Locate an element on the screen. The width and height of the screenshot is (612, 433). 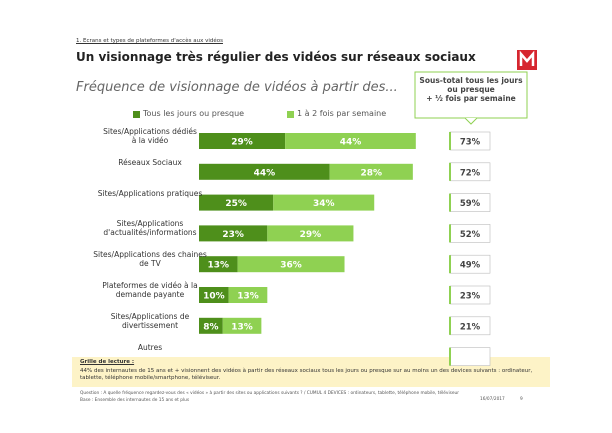
category-label: Réseaux Sociaux is located at coordinates (150, 162).